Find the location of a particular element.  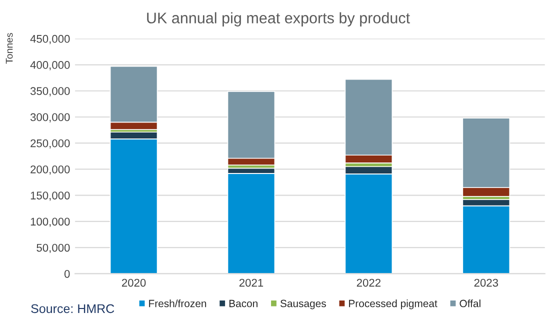

legend-label: Fresh/frozen is located at coordinates (177, 304).